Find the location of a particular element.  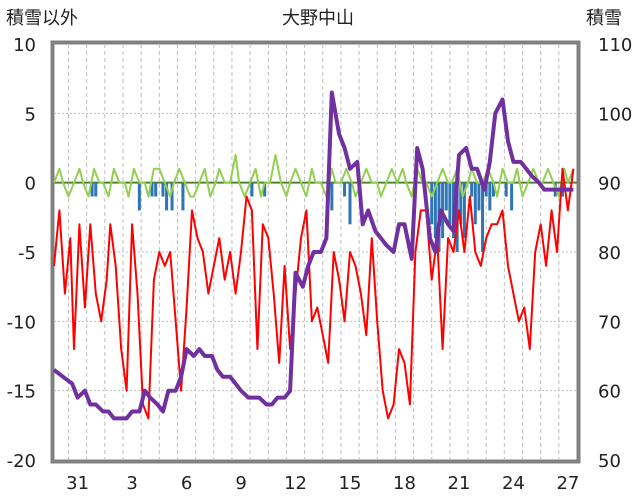

right-tick-label: 50 is located at coordinates (609, 461).